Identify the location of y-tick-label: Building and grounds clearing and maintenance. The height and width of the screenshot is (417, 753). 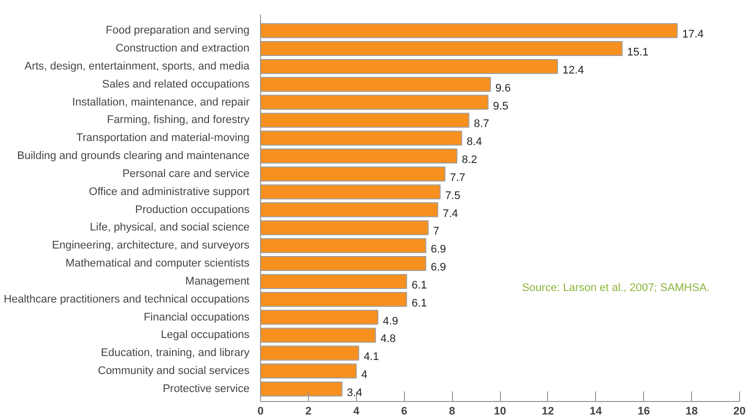
(133, 156).